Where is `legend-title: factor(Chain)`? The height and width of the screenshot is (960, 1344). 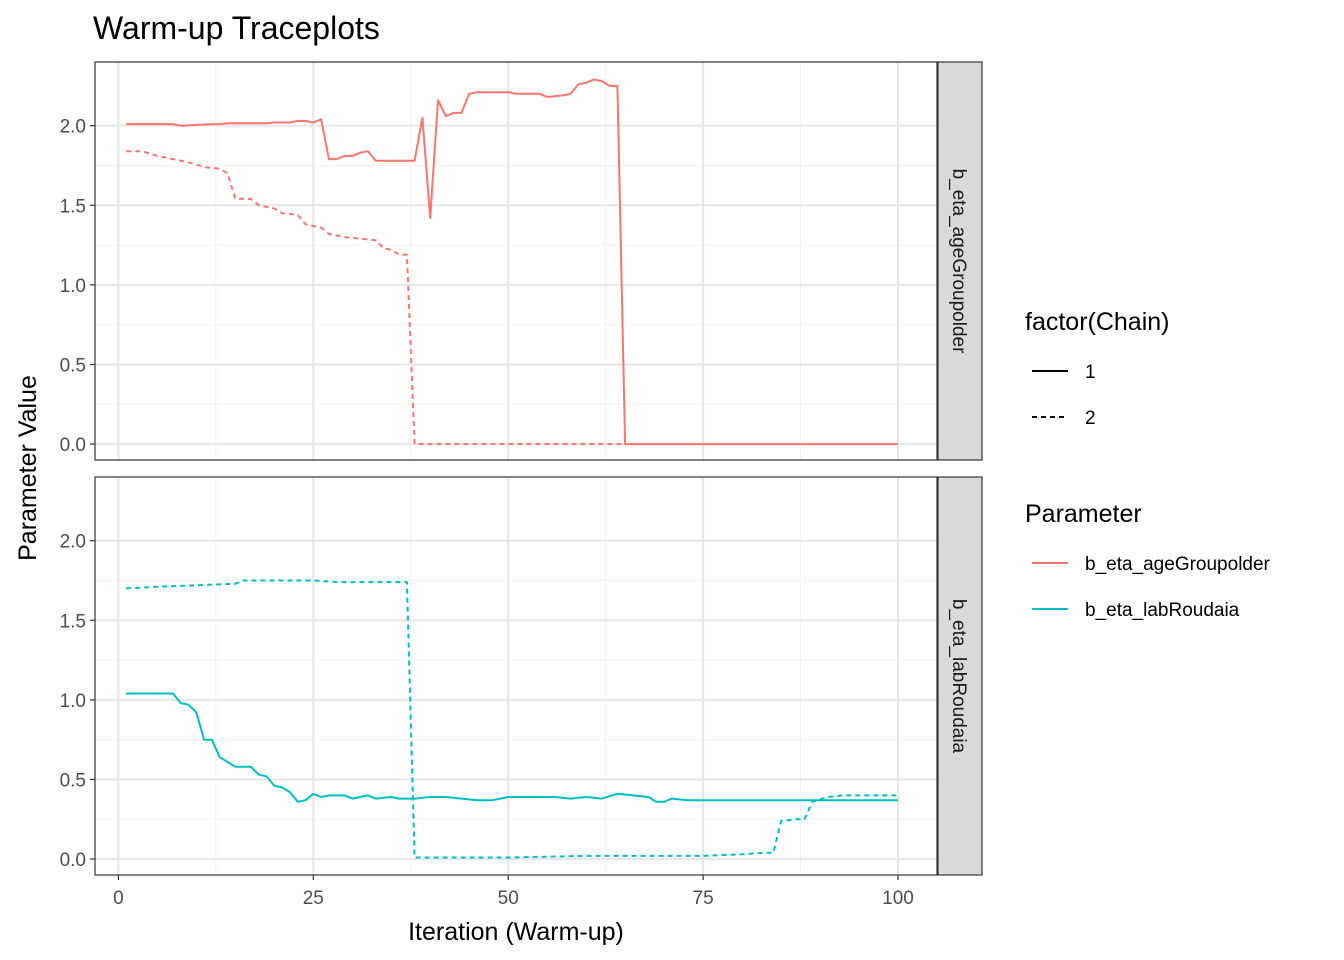 legend-title: factor(Chain) is located at coordinates (1097, 322).